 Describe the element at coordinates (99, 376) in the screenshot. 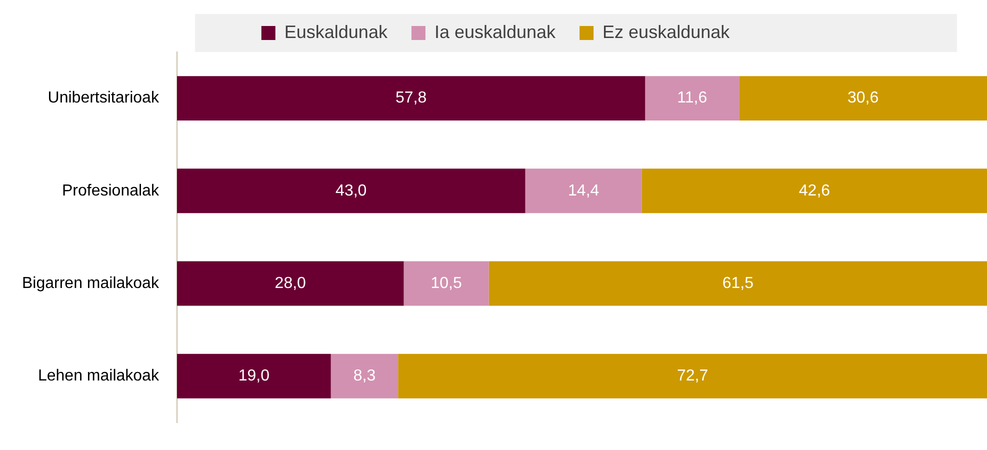

I see `y-tick-label: Lehen mailakoak` at that location.